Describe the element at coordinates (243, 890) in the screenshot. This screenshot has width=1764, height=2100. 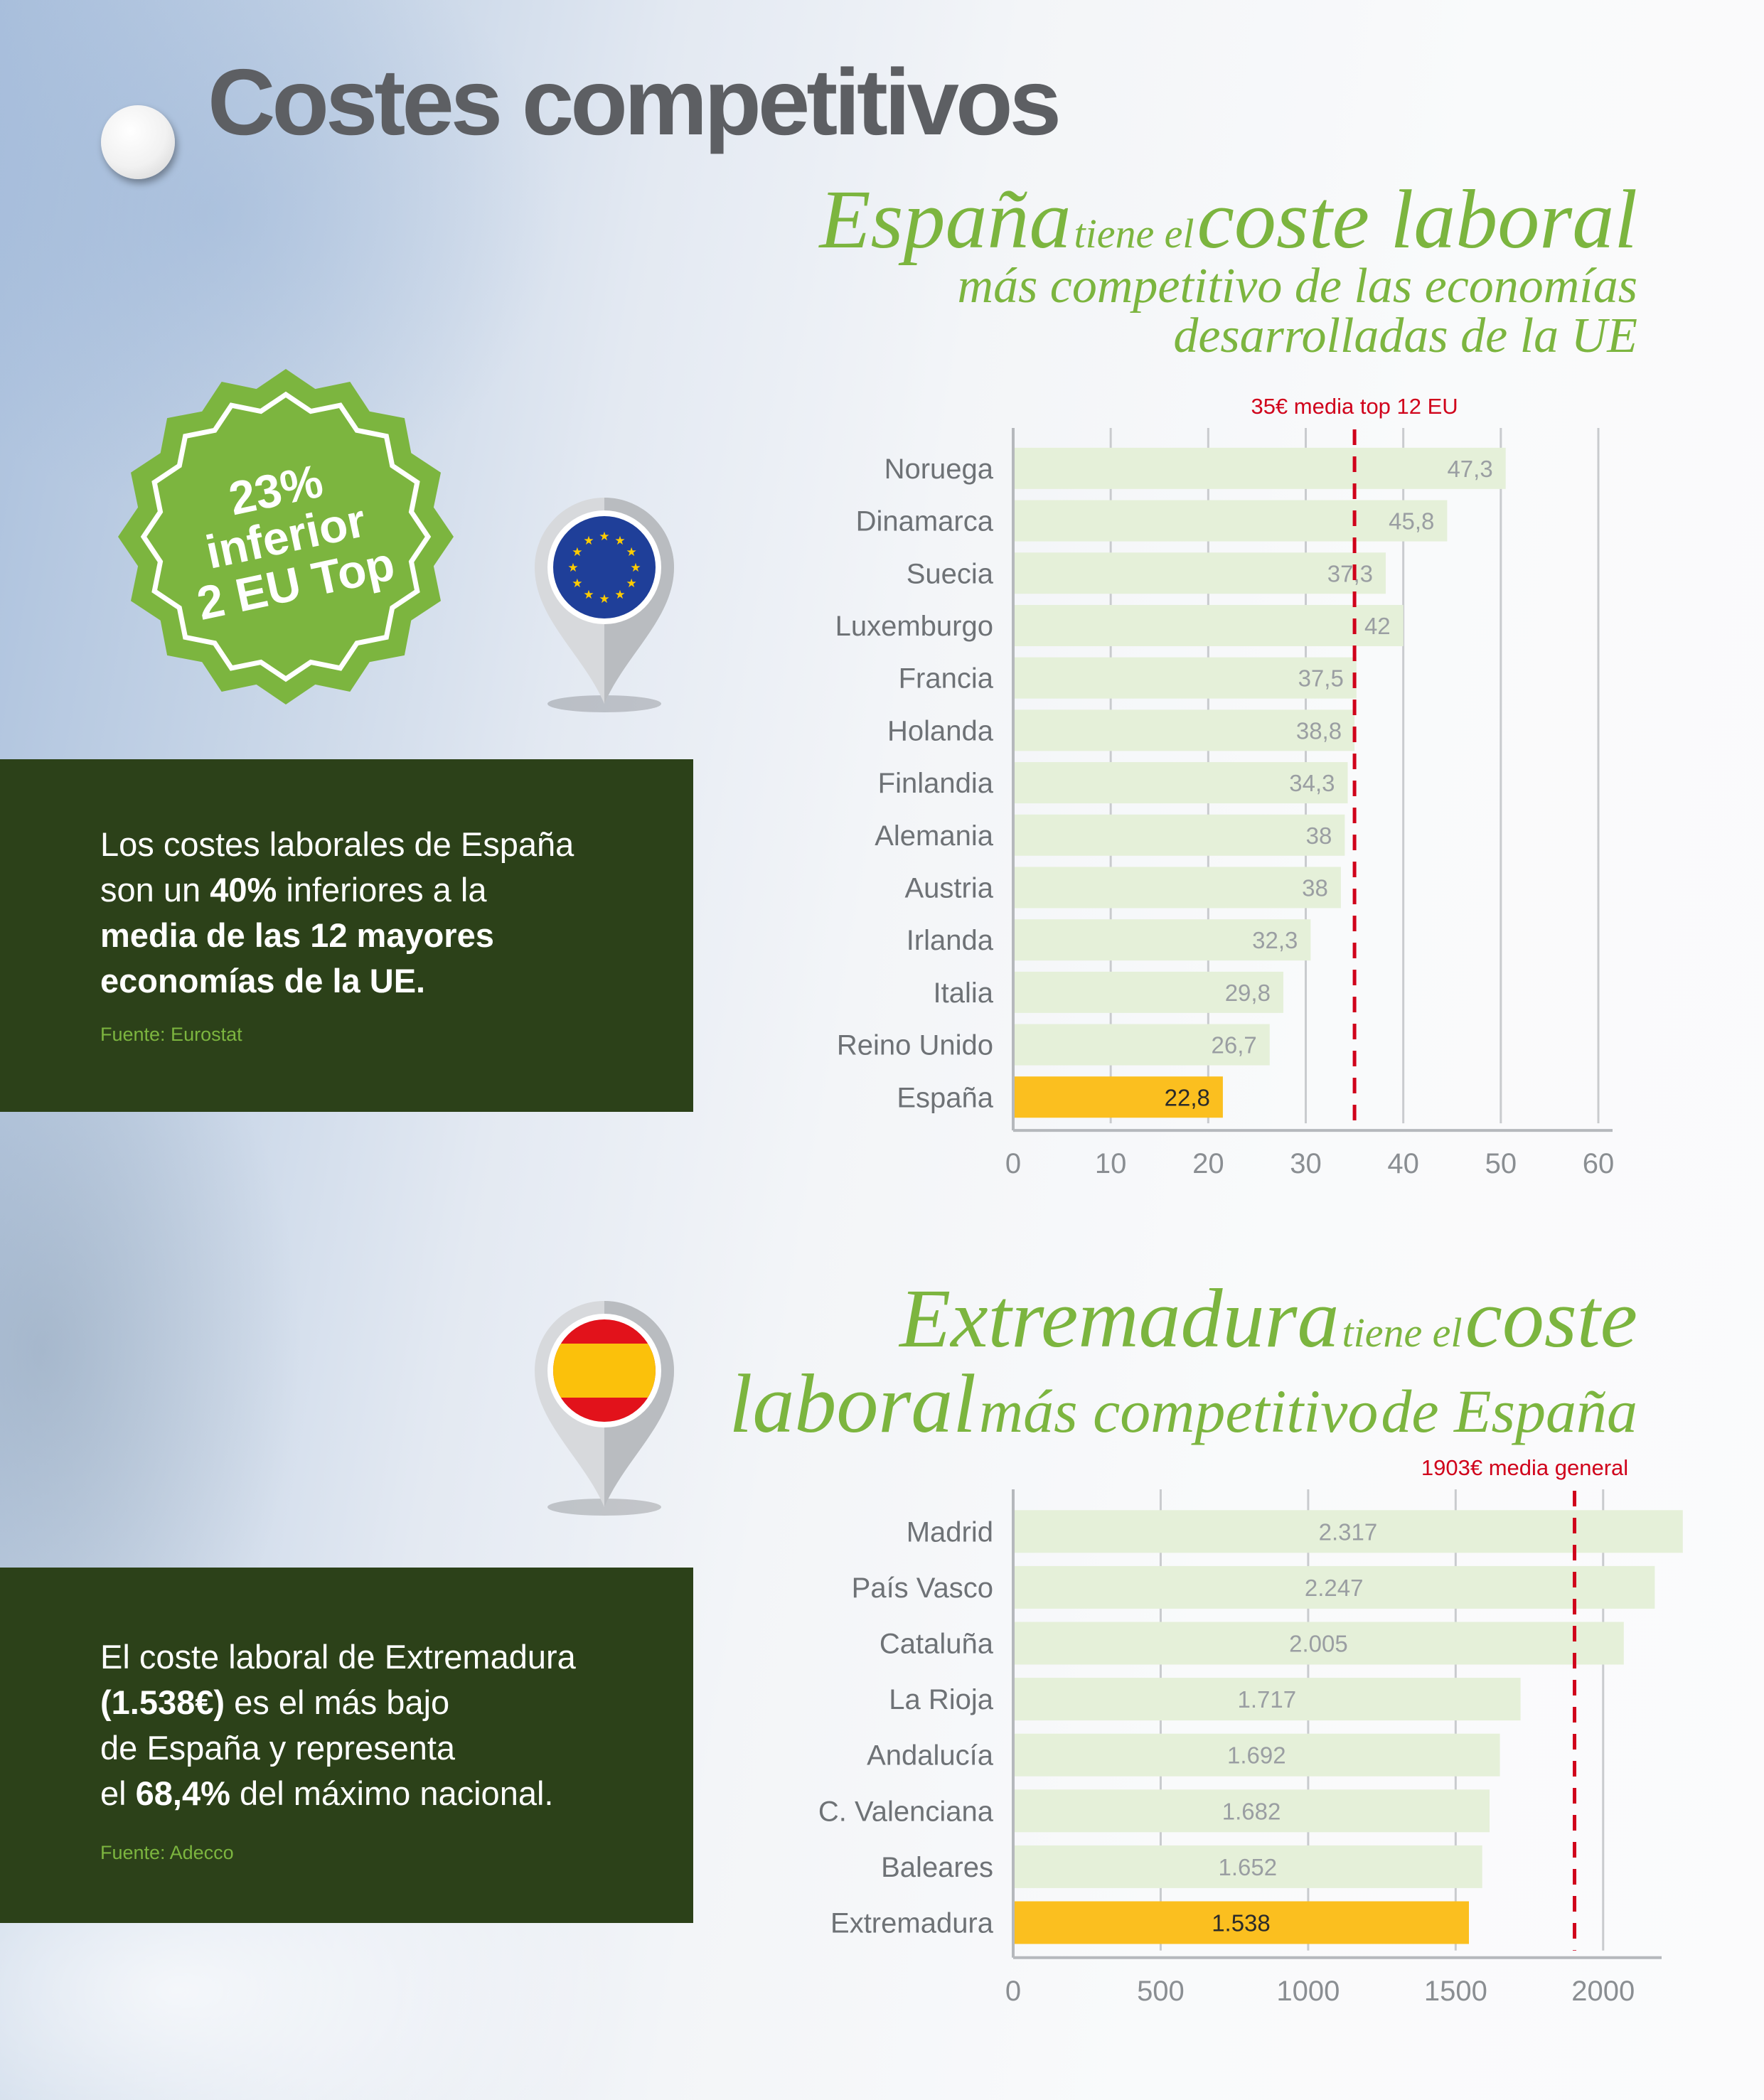
I see `note-emphasis: 40%` at that location.